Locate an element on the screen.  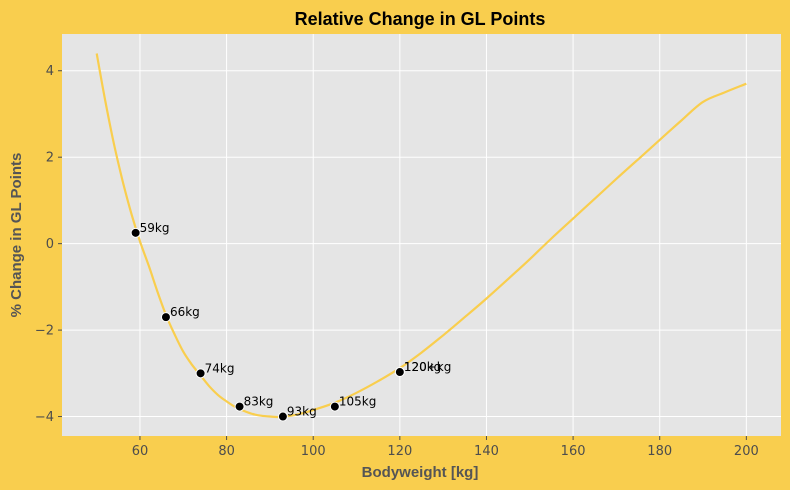
y-tick-label: 2 is located at coordinates (50, 158).